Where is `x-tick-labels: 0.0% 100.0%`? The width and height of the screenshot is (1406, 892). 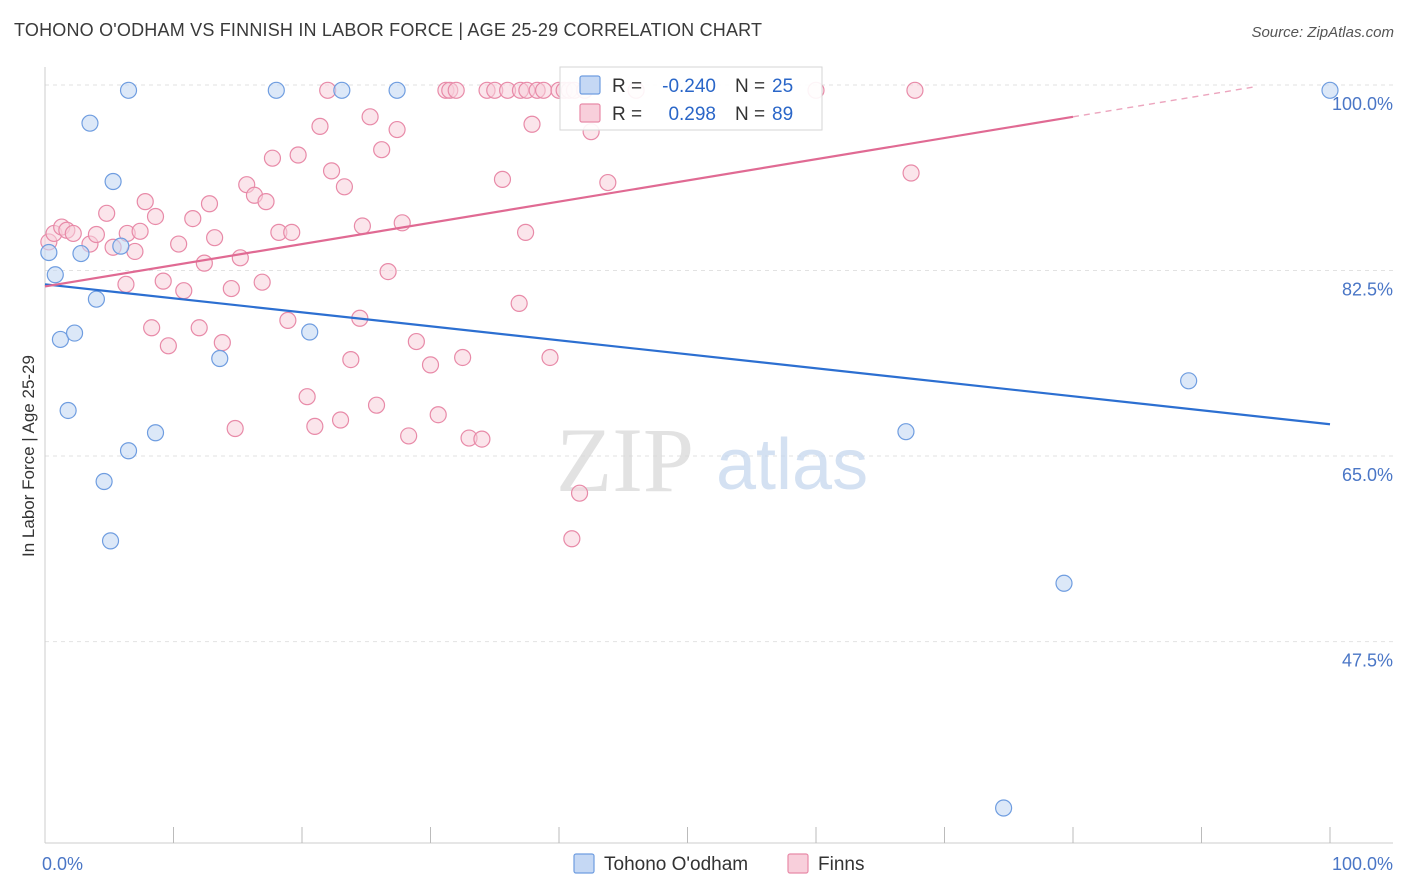 x-tick-labels: 0.0% 100.0% is located at coordinates (717, 864).